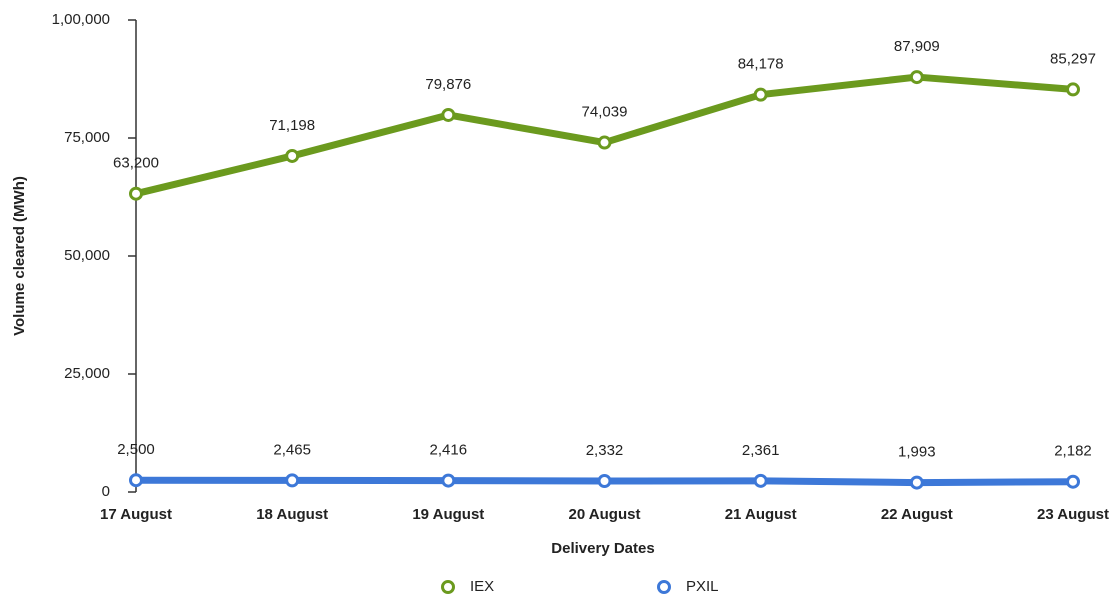  Describe the element at coordinates (87, 137) in the screenshot. I see `y-tick-label: 75,000` at that location.